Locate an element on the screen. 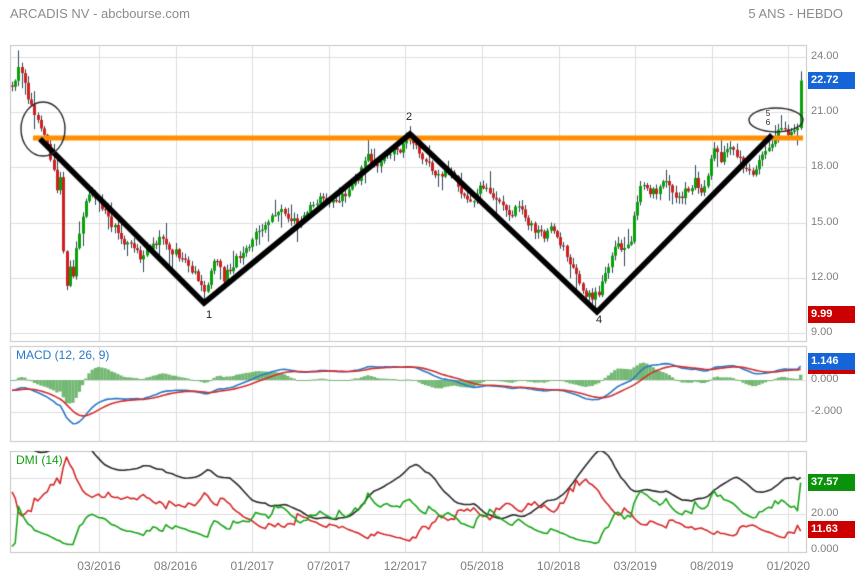 The width and height of the screenshot is (855, 580). date-label: 05/2018 is located at coordinates (482, 566).